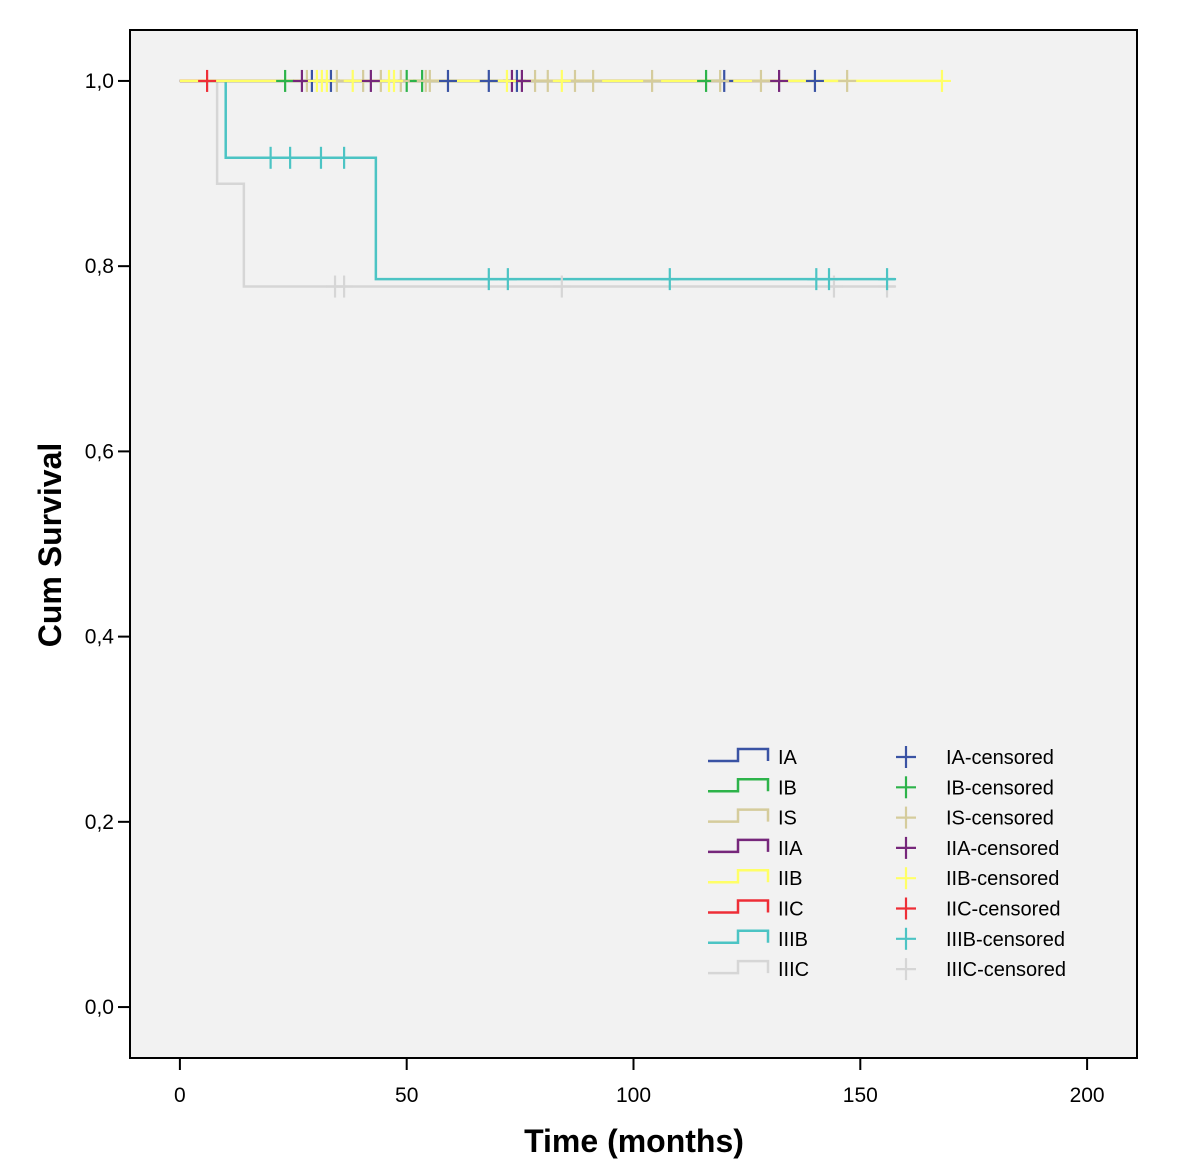 This screenshot has height=1172, width=1181. What do you see at coordinates (1000, 758) in the screenshot?
I see `legend-censored-label: IA-censored` at bounding box center [1000, 758].